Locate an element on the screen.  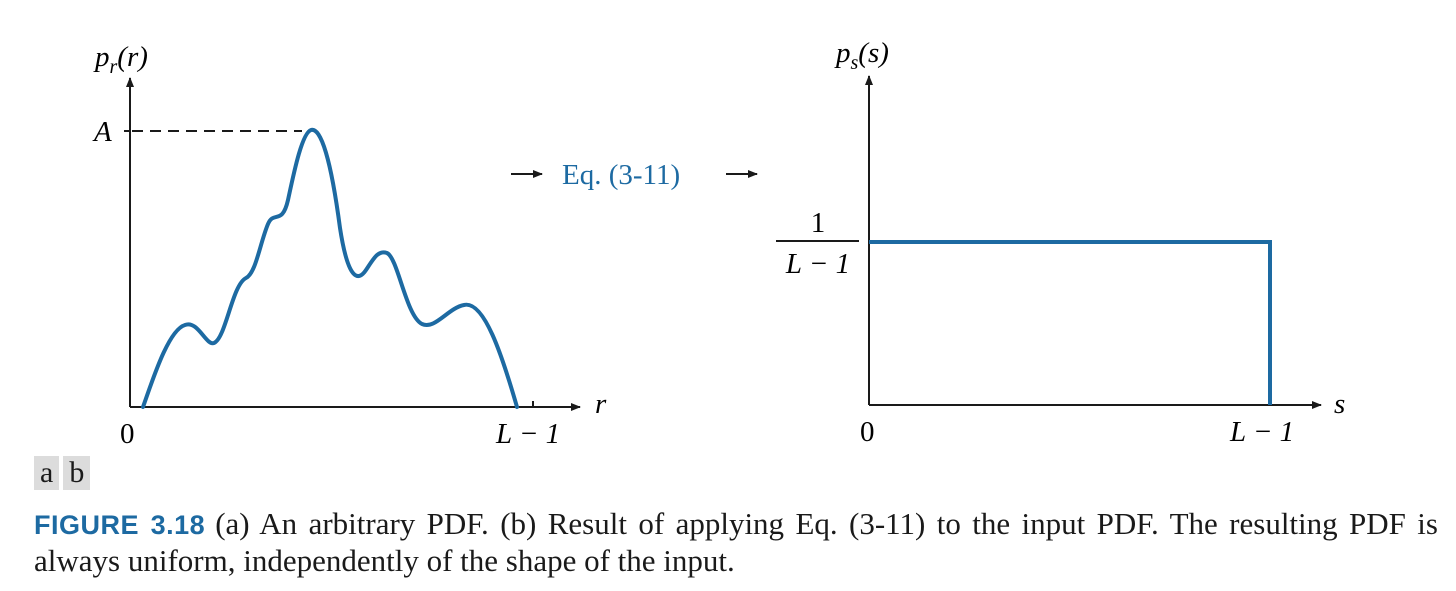
panel-a-pdf-curve is located at coordinates (330, 268).